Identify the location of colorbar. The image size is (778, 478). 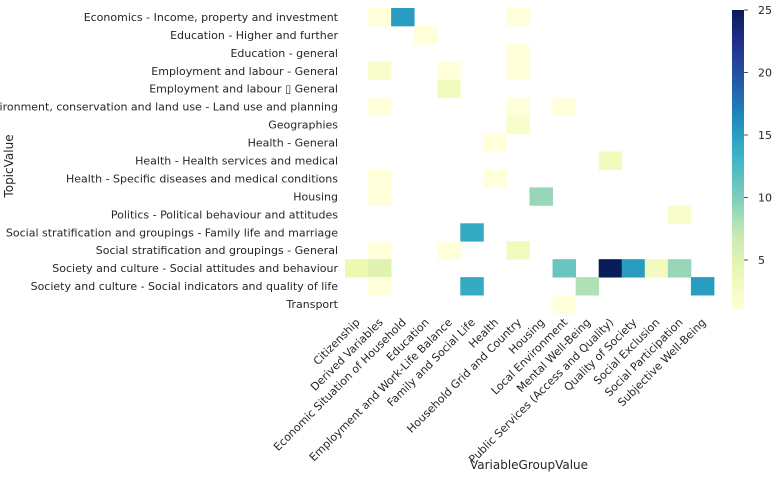
(738, 160).